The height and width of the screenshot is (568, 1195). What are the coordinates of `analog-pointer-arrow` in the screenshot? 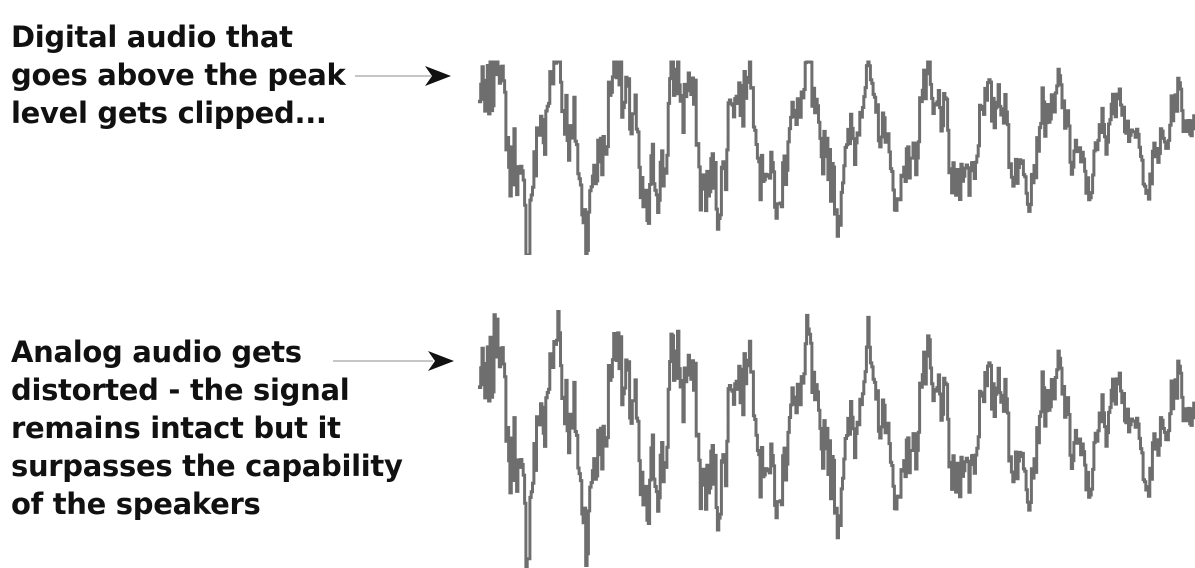 It's located at (393, 361).